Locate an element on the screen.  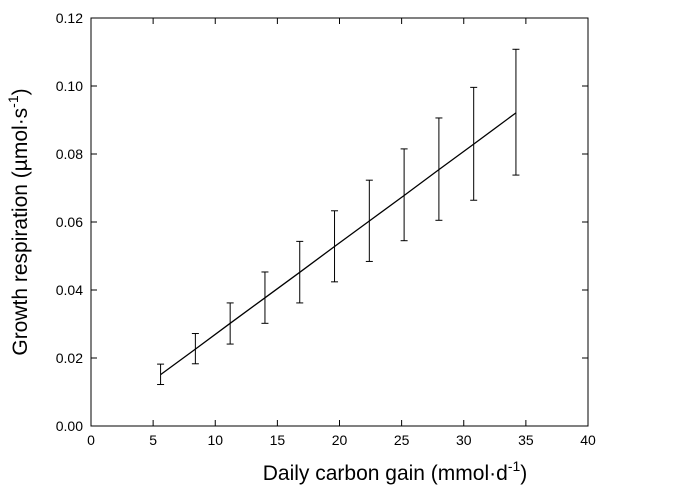
x-tick-label: 0 is located at coordinates (91, 440).